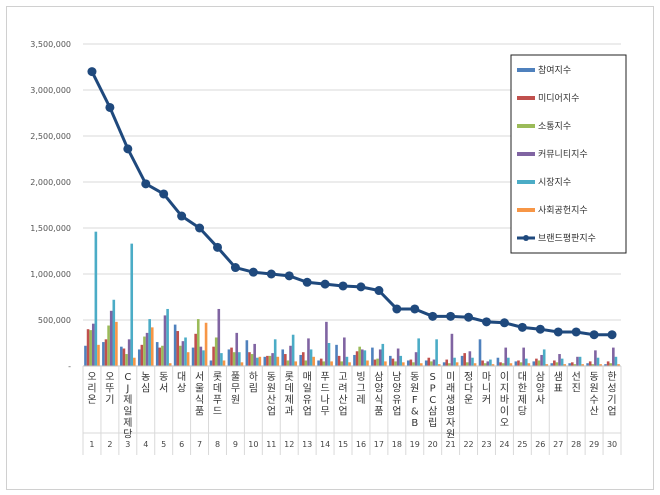 This screenshot has width=660, height=495. What do you see at coordinates (199, 444) in the screenshot?
I see `rank-label: 7` at bounding box center [199, 444].